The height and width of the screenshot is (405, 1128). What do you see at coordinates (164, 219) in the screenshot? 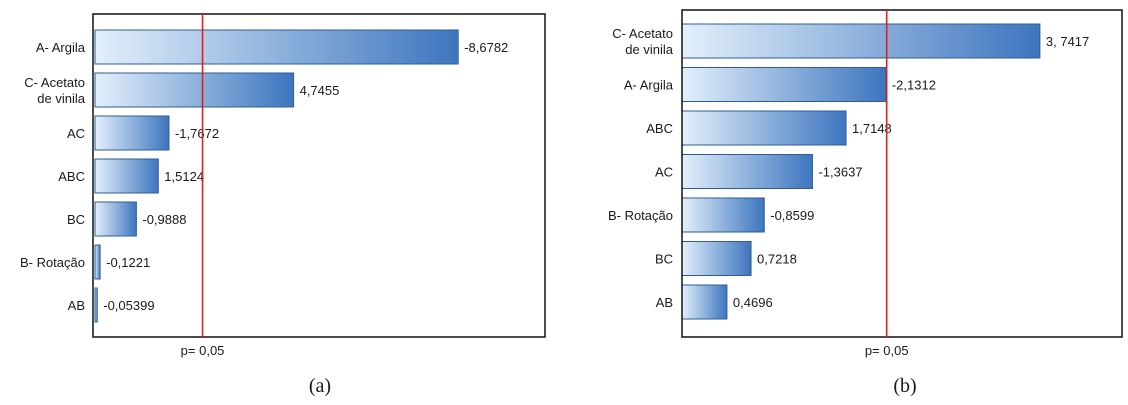
I see `bar-value-label: -0,9888` at bounding box center [164, 219].